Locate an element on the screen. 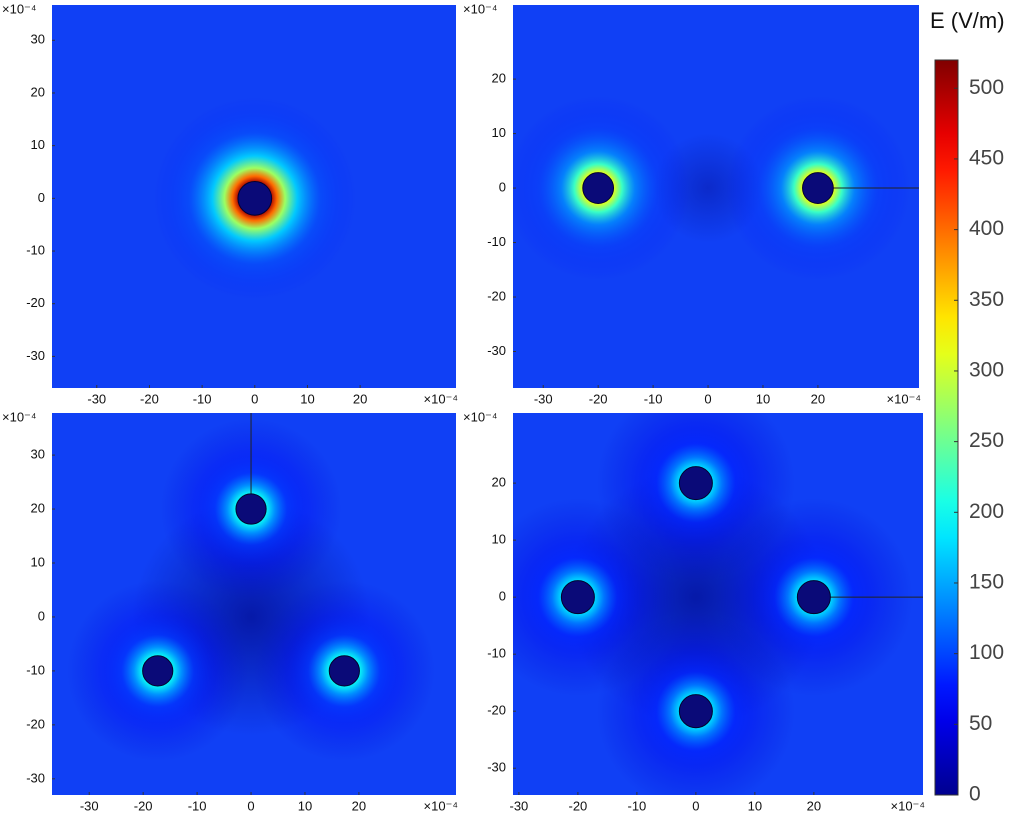 The image size is (1024, 819). colorbar-tick-label: 500 is located at coordinates (986, 87).